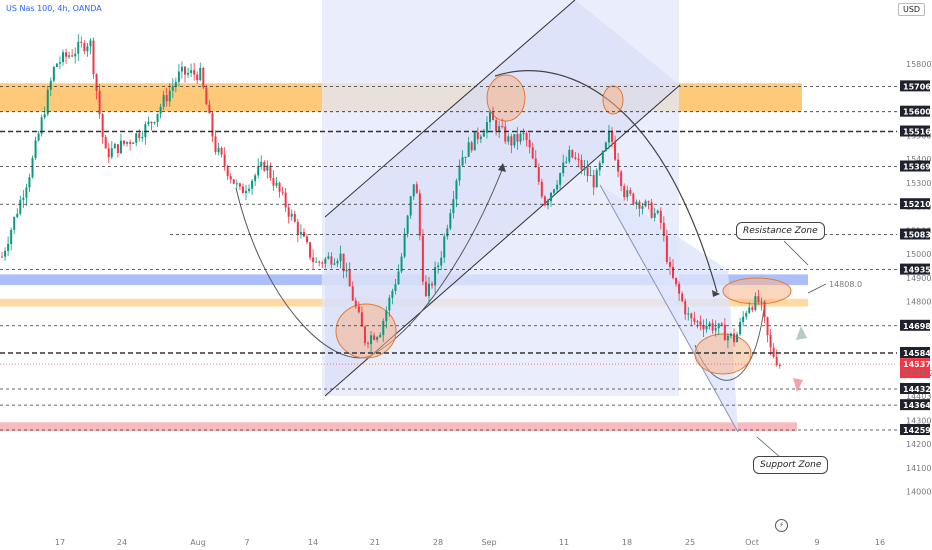 The width and height of the screenshot is (932, 550). I want to click on x-tick-label: 11, so click(564, 542).